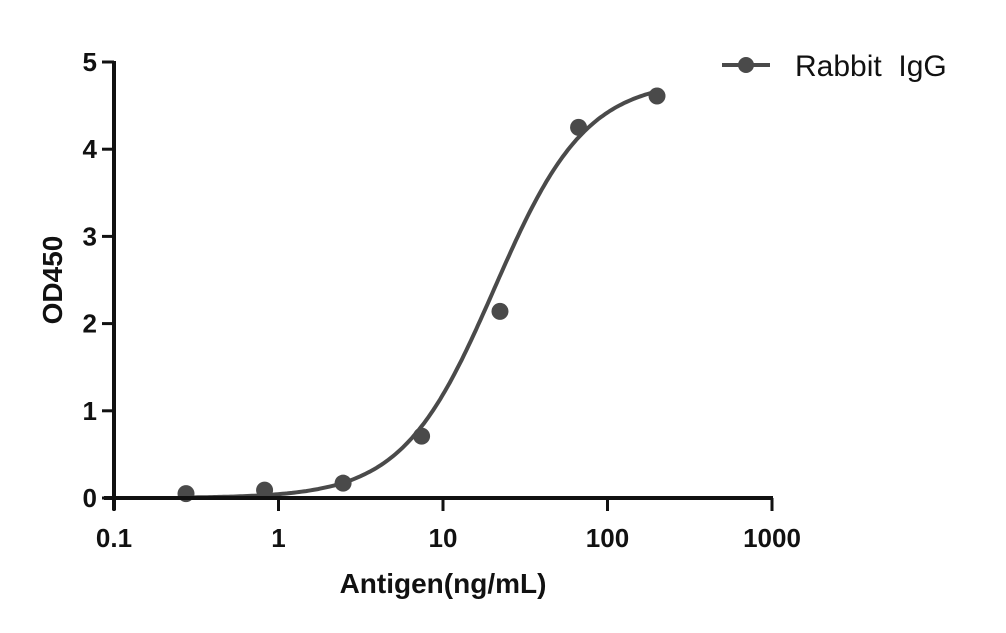  Describe the element at coordinates (871, 66) in the screenshot. I see `legend-label: Rabbit IgG` at that location.